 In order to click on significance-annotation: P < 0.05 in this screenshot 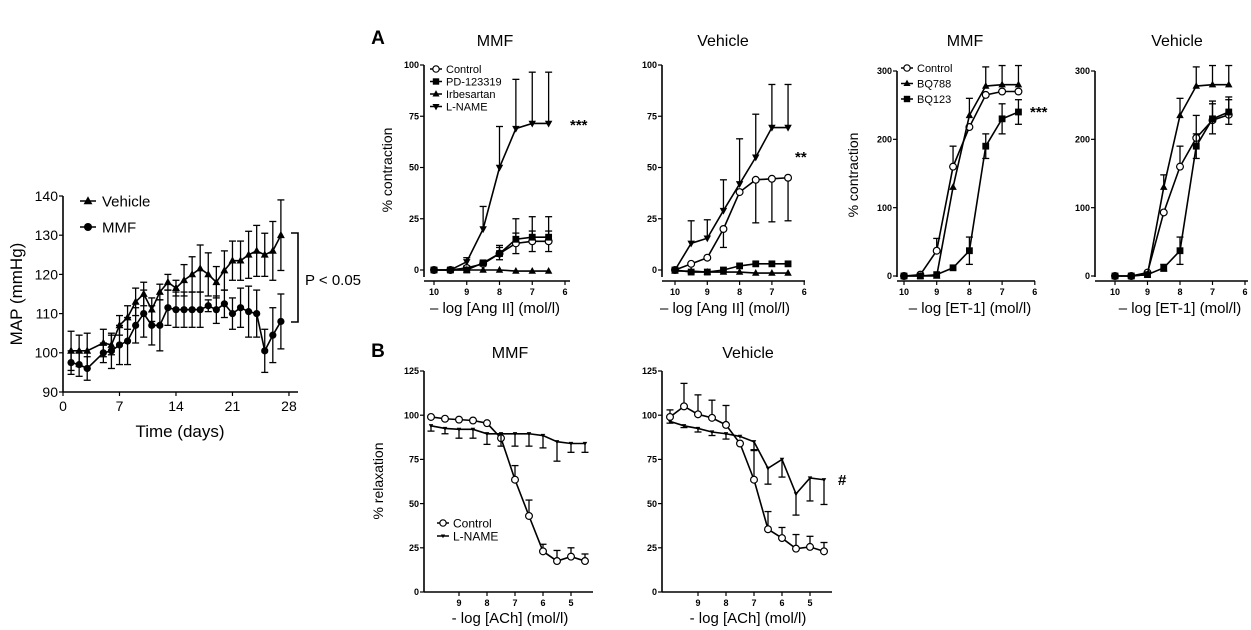, I will do `click(333, 280)`.